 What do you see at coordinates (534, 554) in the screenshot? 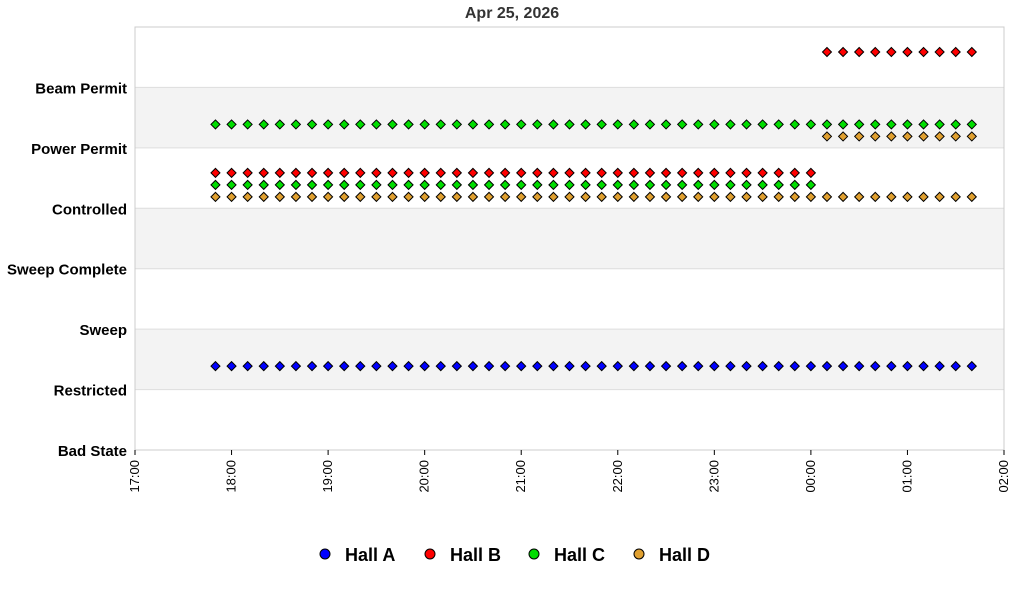
I see `legend-marker-hall-c` at bounding box center [534, 554].